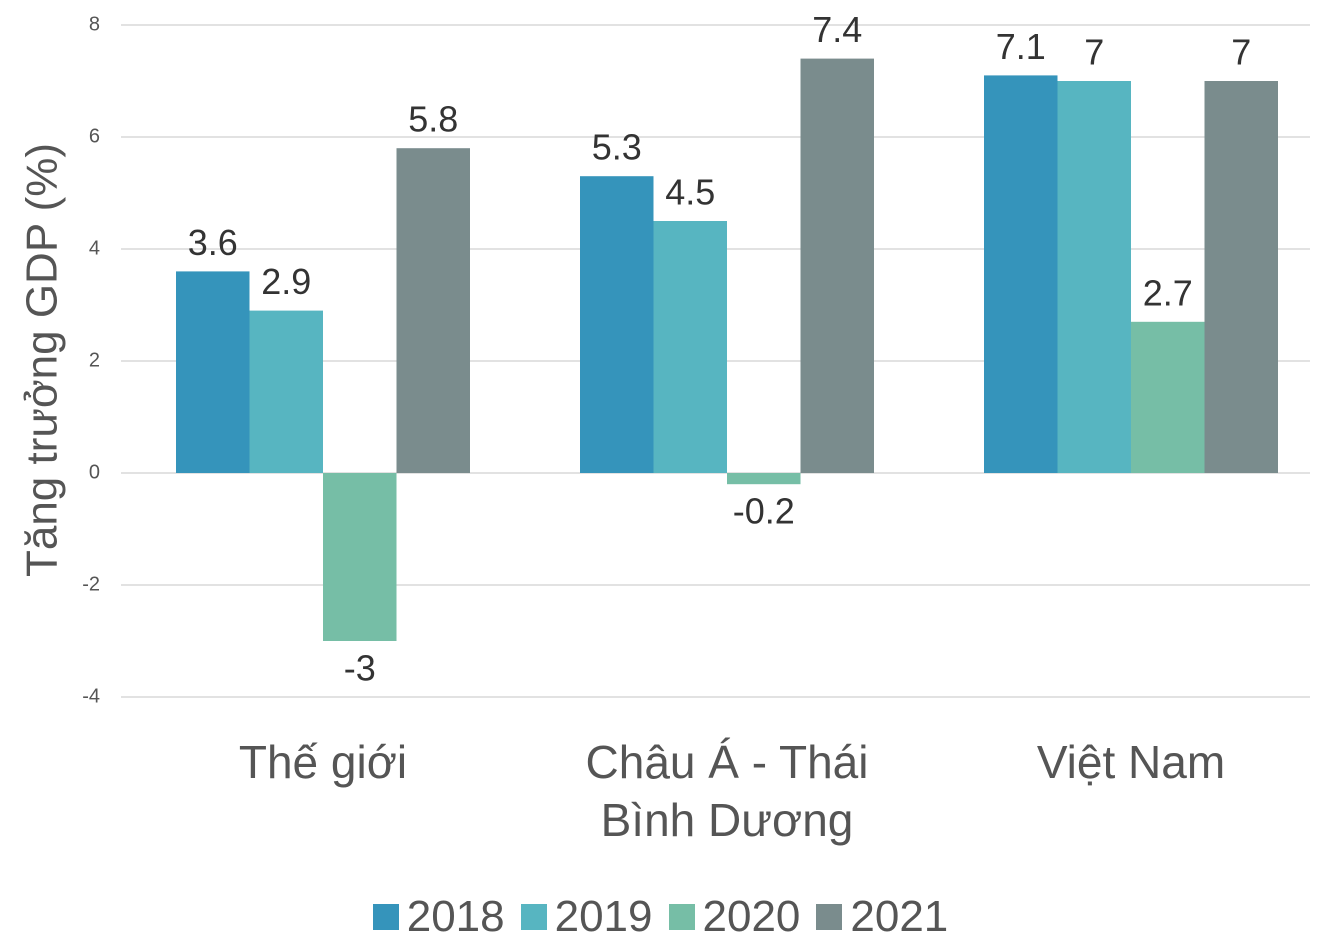 This screenshot has width=1321, height=939. I want to click on y-tick-label: -4, so click(91, 696).